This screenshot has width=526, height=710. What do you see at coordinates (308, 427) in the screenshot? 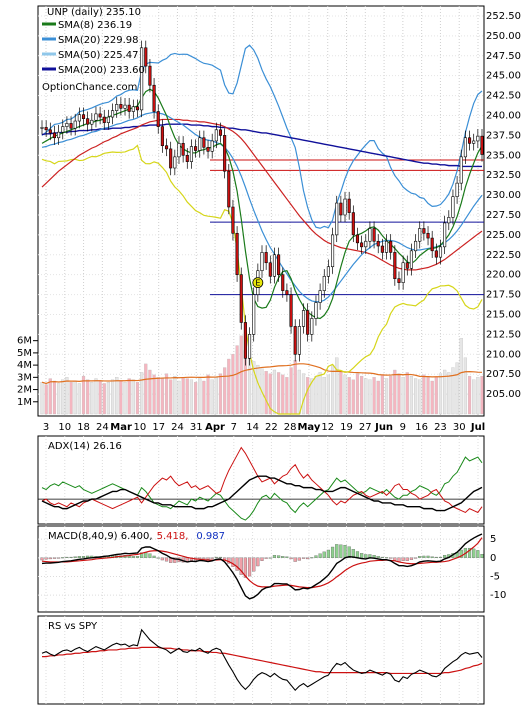
I see `x-tick-label: May` at bounding box center [308, 427].